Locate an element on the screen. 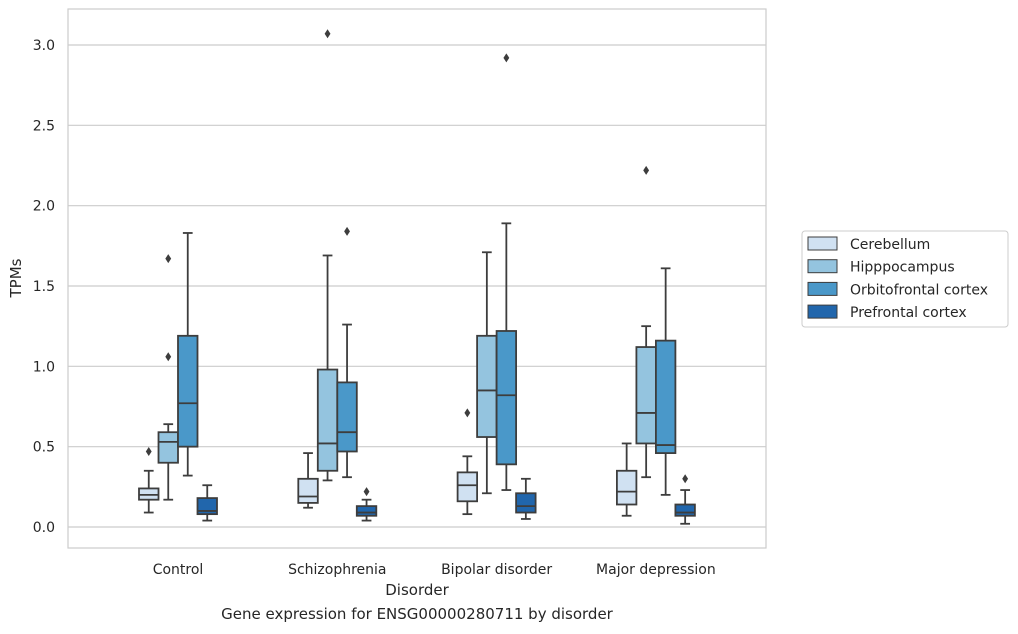 Image resolution: width=1018 pixels, height=634 pixels. y-tick-label: 0.0 is located at coordinates (44, 528).